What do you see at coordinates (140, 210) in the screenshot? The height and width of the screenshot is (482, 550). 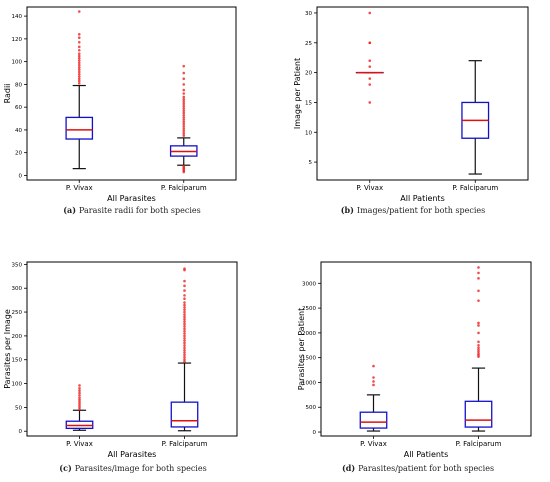 I see `caption-text: Parasite radii for both species` at bounding box center [140, 210].